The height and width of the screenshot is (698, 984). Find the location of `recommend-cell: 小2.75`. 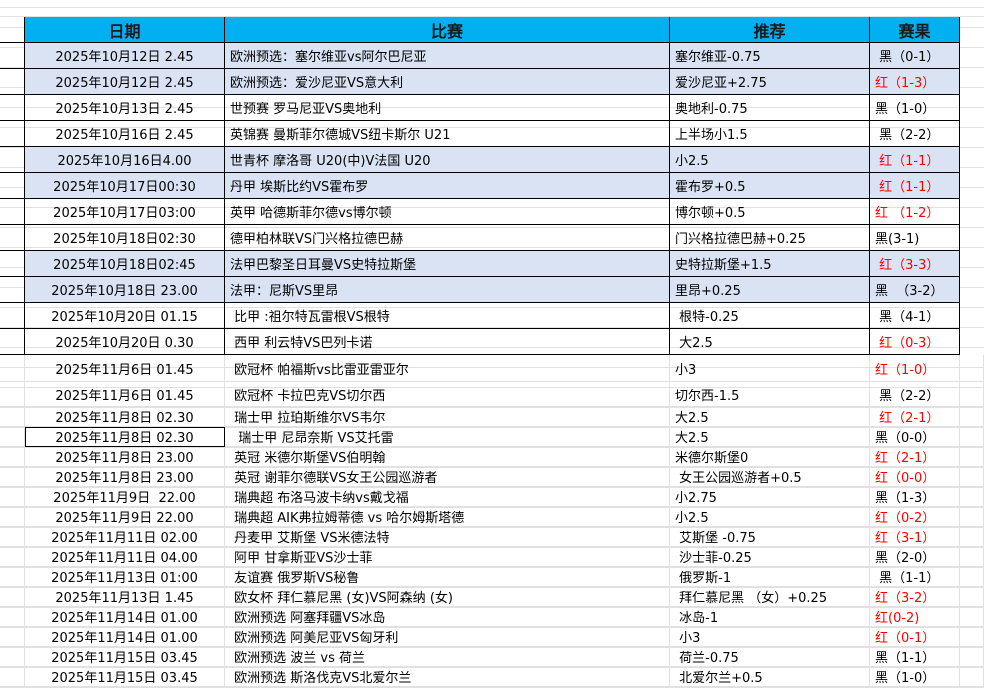

recommend-cell: 小2.75 is located at coordinates (770, 497).